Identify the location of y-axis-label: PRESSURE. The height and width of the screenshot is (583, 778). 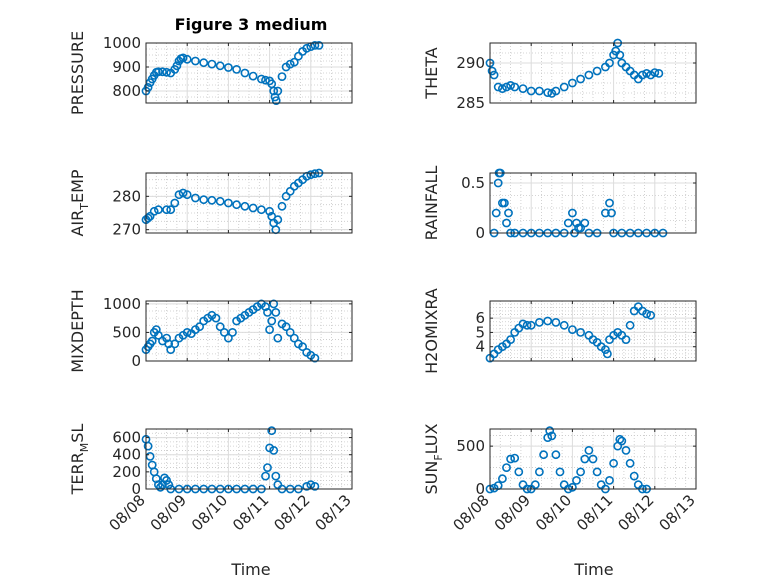
(77, 73).